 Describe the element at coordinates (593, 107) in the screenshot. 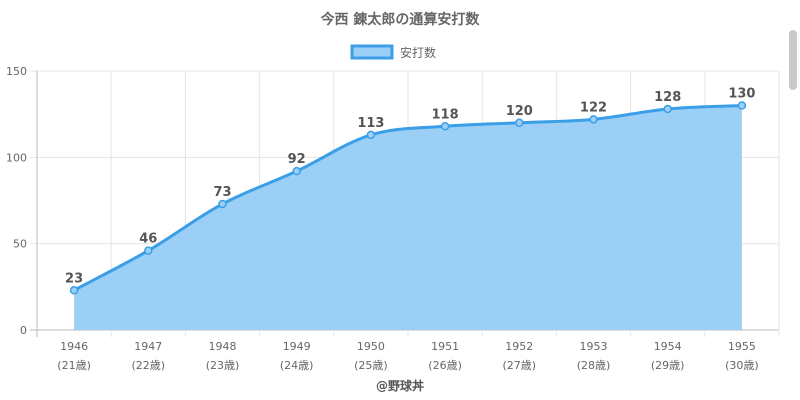

I see `data-label: 122` at that location.